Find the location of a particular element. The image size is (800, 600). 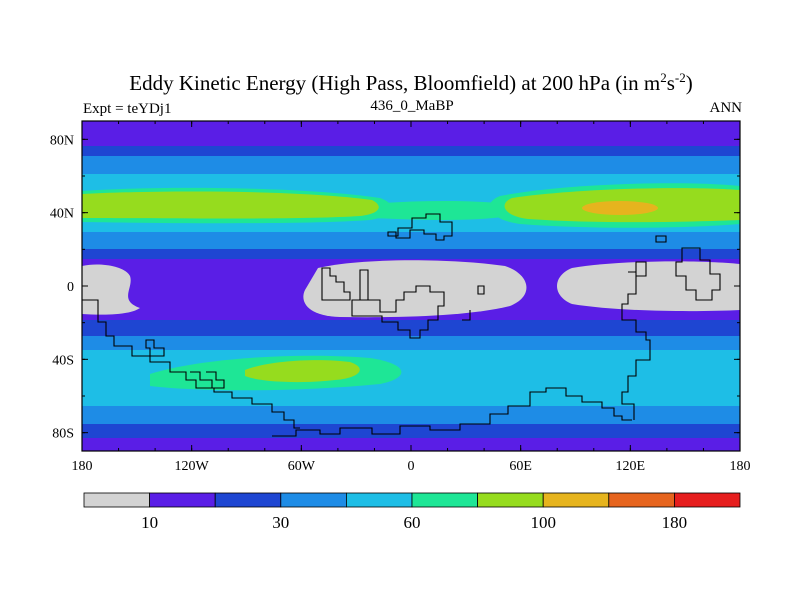

tropic-min-indian-pacific is located at coordinates (648, 286).